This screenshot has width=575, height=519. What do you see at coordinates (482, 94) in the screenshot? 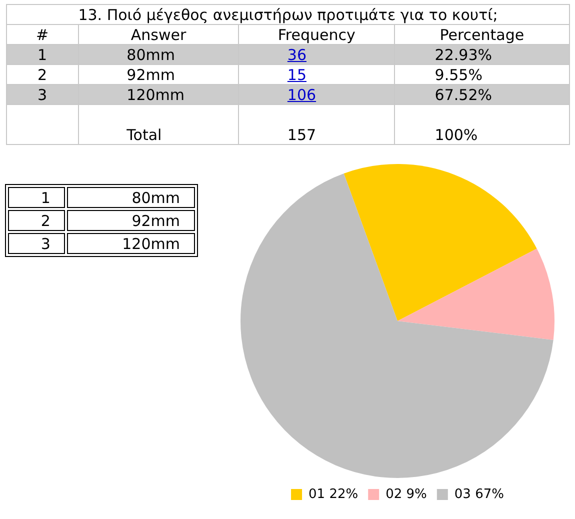
I see `text: 67.52%` at bounding box center [482, 94].